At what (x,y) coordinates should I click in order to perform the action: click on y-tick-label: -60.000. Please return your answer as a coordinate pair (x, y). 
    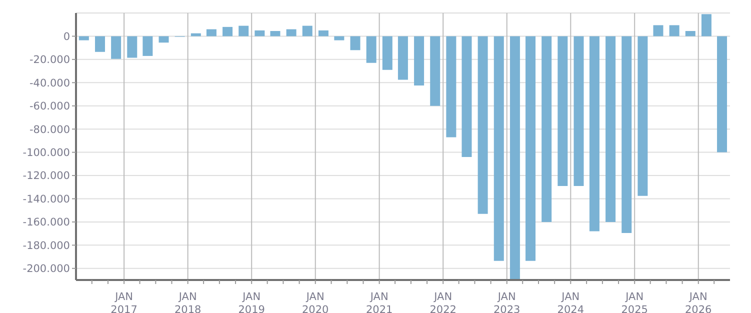
    Looking at the image, I should click on (49, 106).